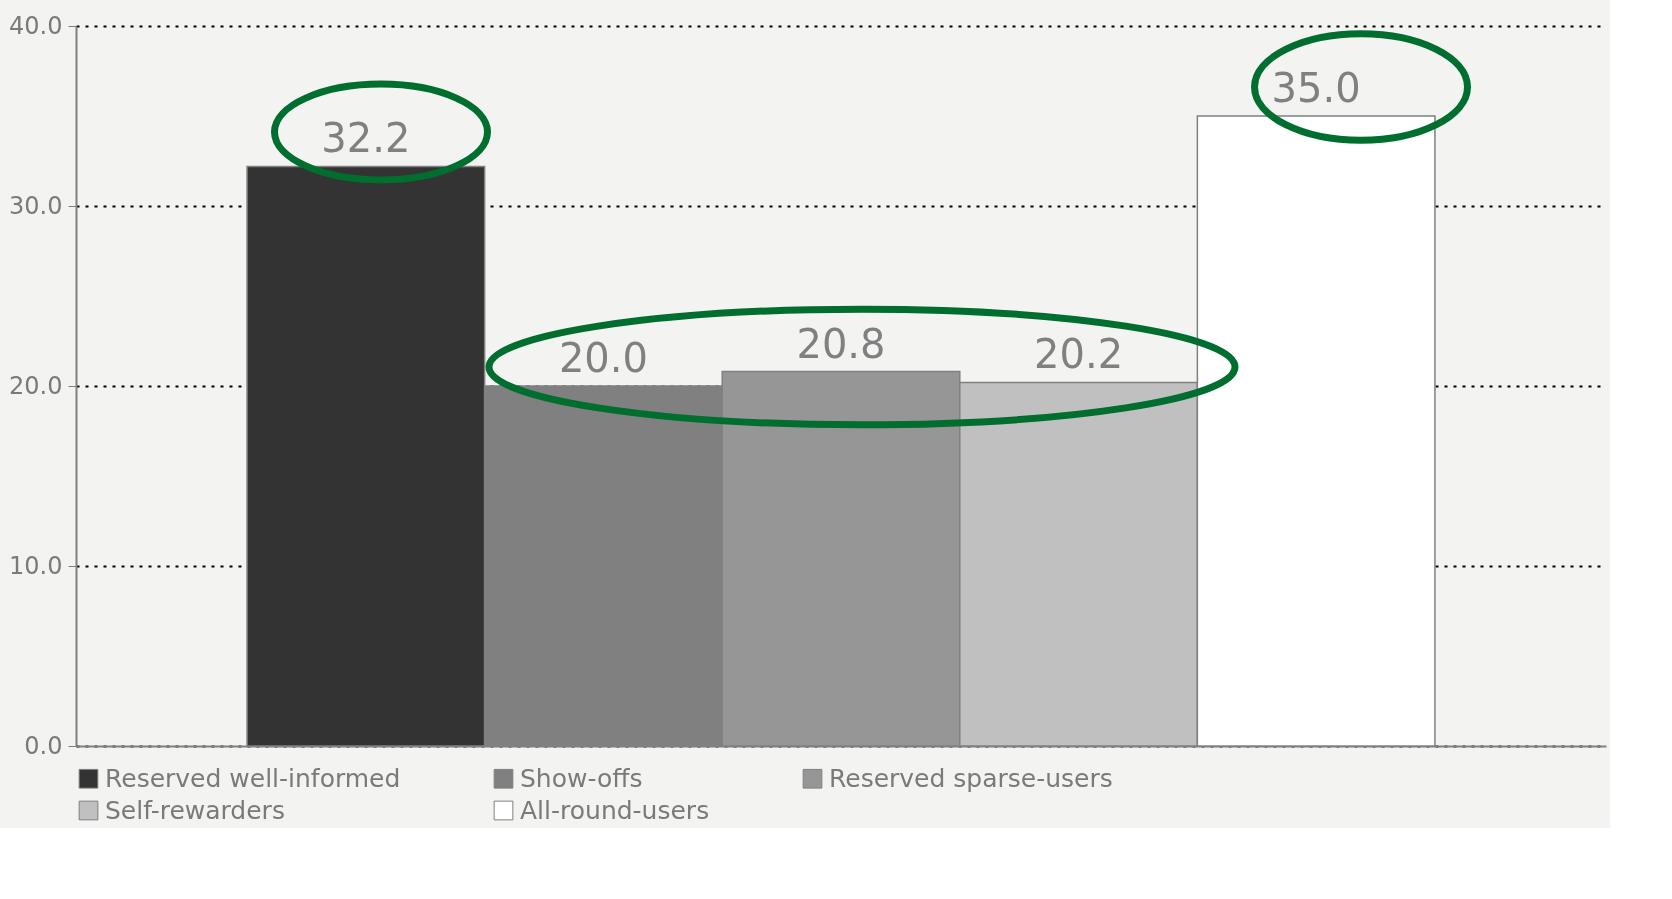 This screenshot has height=899, width=1672. What do you see at coordinates (36, 25) in the screenshot?
I see `y-tick-label: 40.0` at bounding box center [36, 25].